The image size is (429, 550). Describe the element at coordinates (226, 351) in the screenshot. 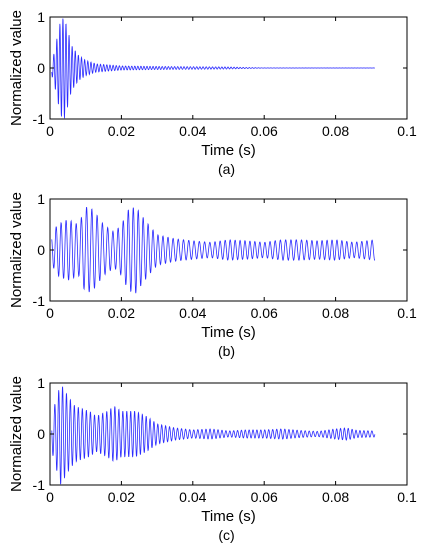

I see `panel-caption: (b)` at that location.